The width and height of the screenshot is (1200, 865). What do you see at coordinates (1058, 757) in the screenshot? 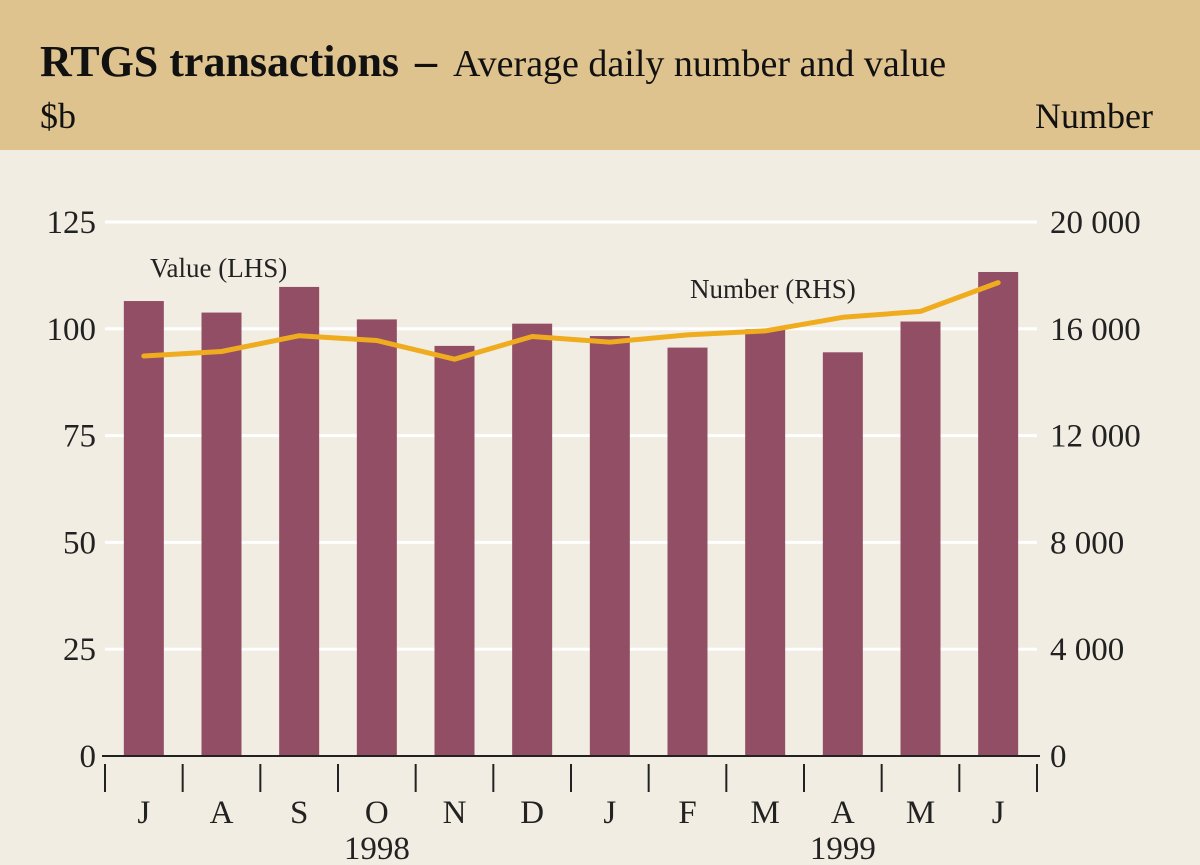
I see `right-tick-label-0: 0` at bounding box center [1058, 757].